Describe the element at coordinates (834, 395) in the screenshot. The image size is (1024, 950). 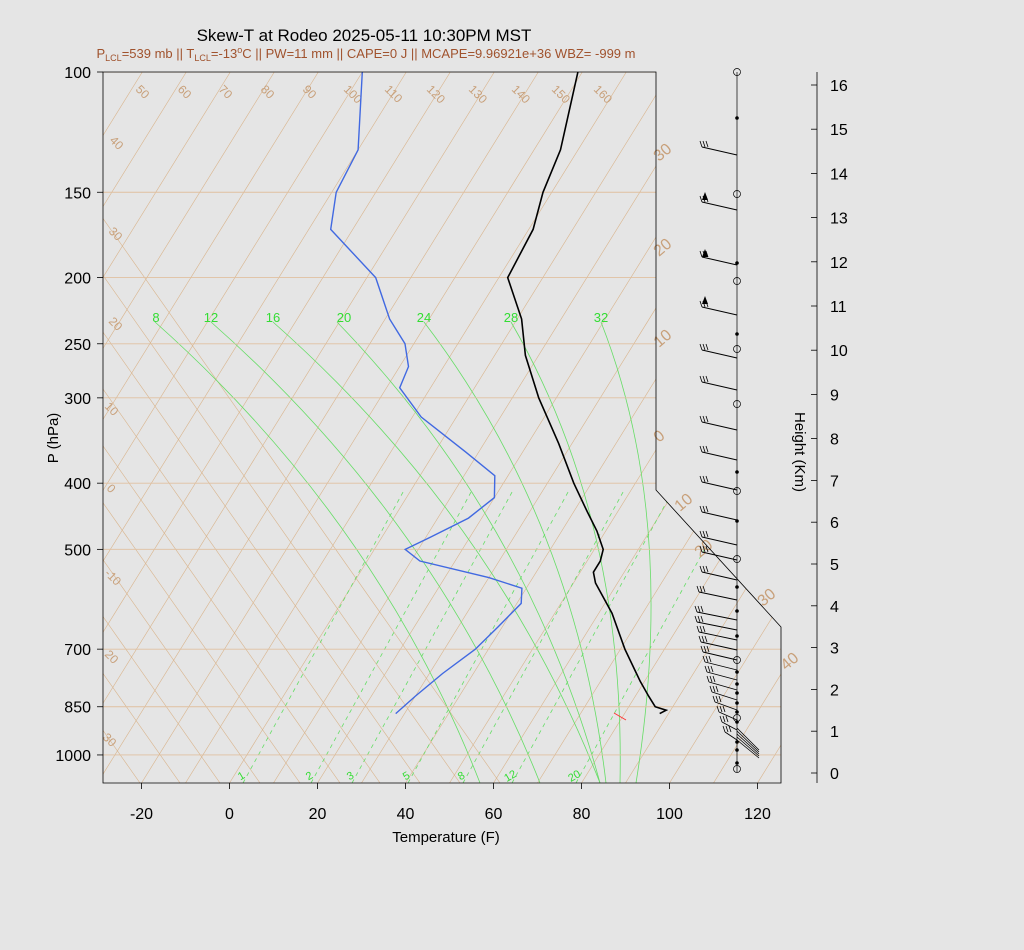
I see `height-tick-label: 9` at that location.